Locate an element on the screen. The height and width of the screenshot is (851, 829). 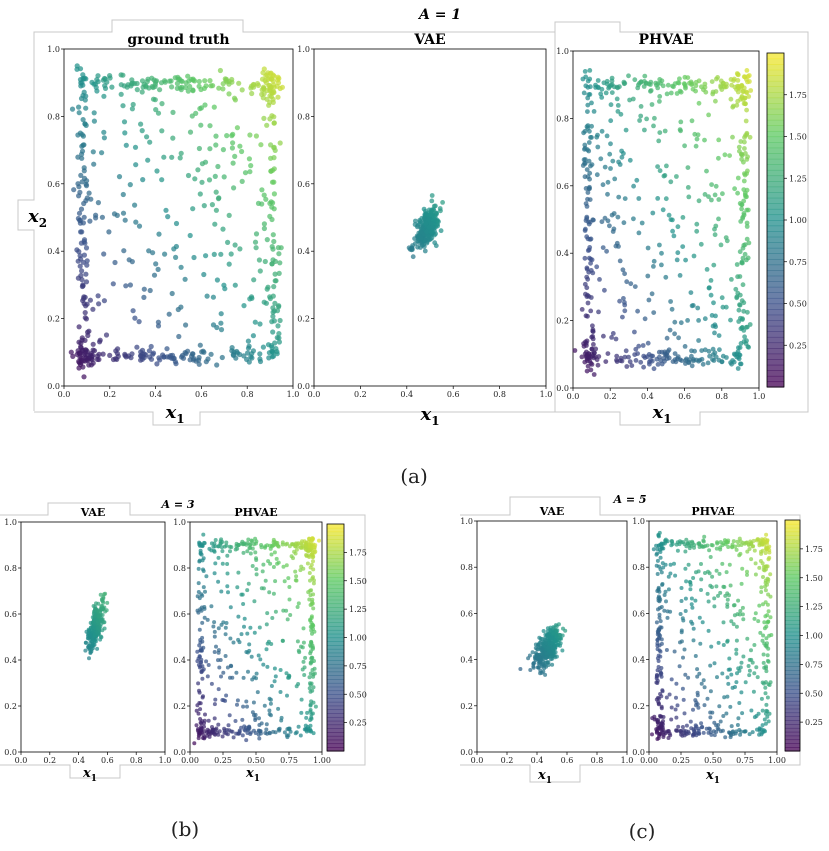
caption-a: (a) is located at coordinates (414, 476).